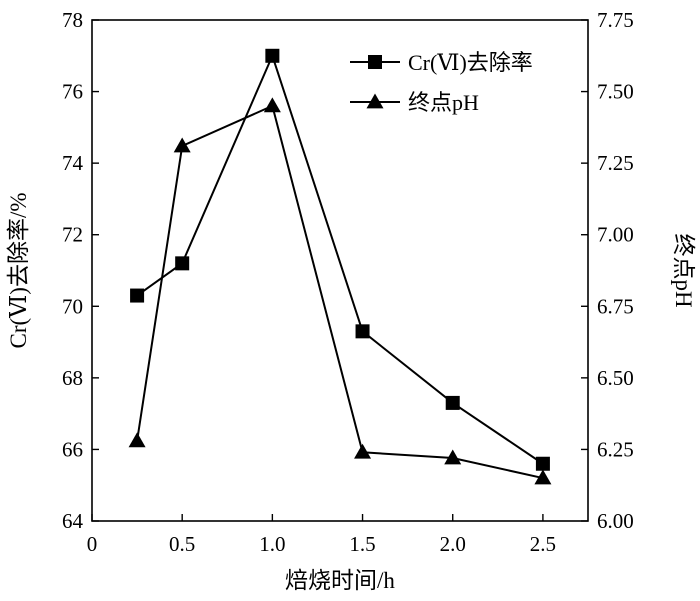 This screenshot has width=700, height=601. I want to click on x-tick-label: 1.5, so click(362, 544).